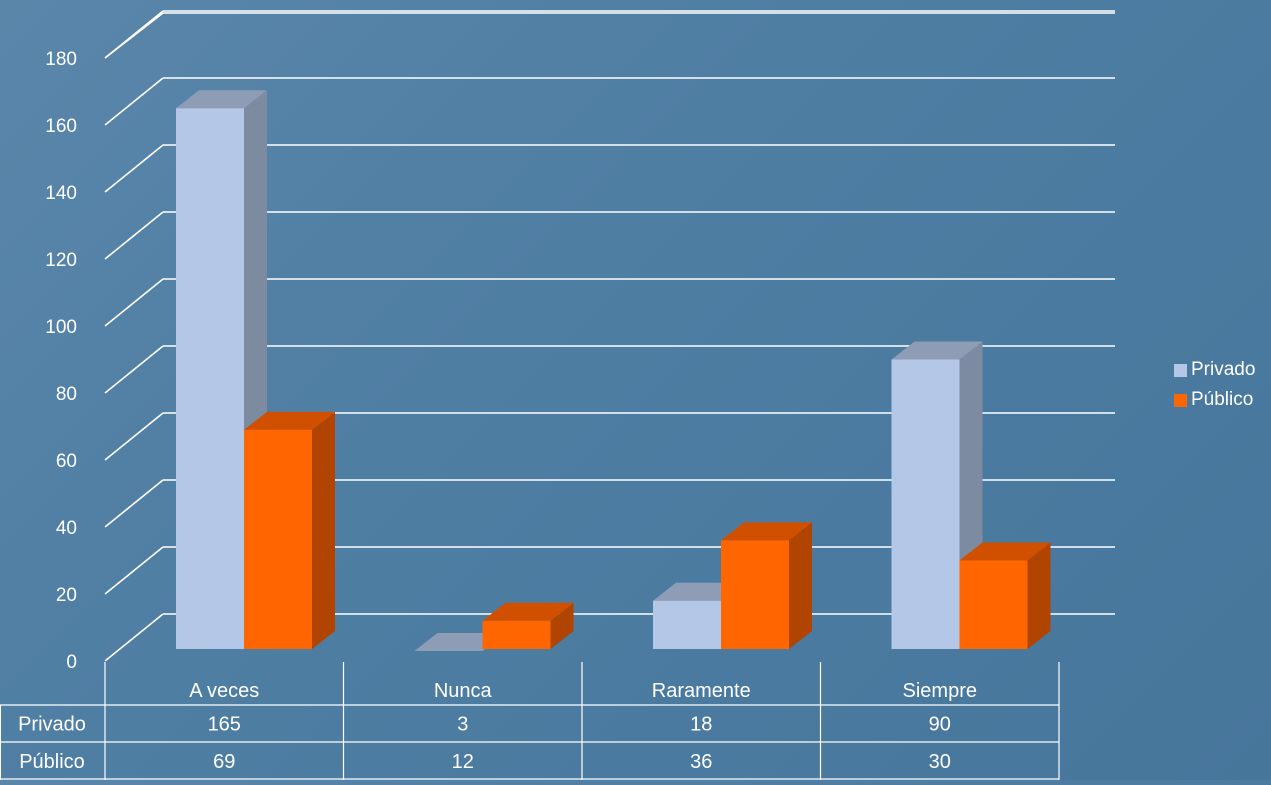  Describe the element at coordinates (940, 691) in the screenshot. I see `x-tick-label-siempre: Siempre` at that location.